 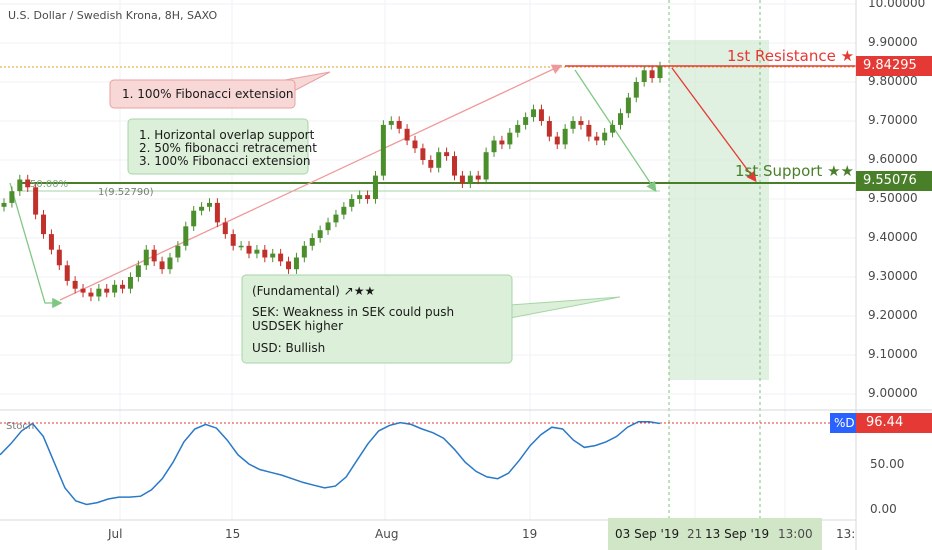 I want to click on support-note-box, so click(x=218, y=146).